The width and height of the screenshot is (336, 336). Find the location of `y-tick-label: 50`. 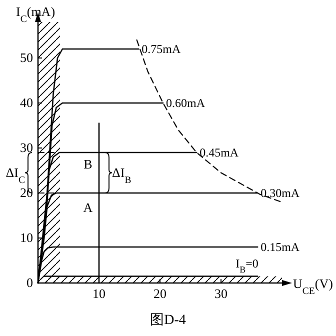

y-tick-label: 50 is located at coordinates (26, 57).